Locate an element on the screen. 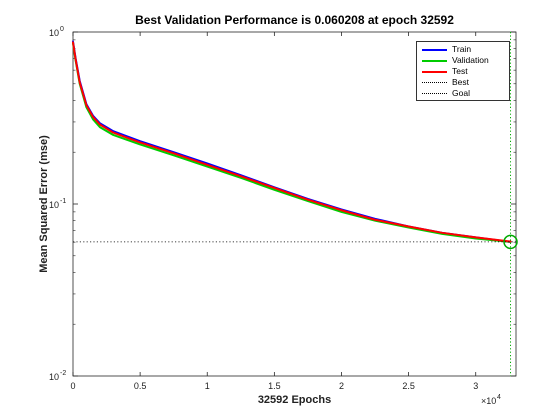  legend-item-goal: Goal is located at coordinates (463, 93).